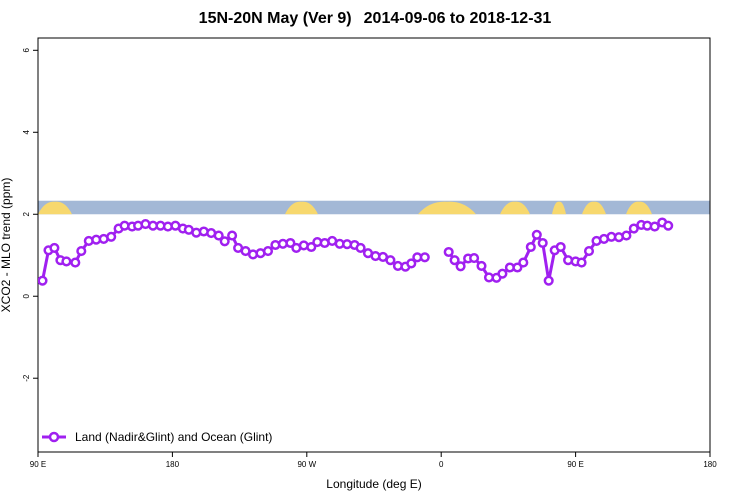 The height and width of the screenshot is (500, 750). I want to click on y-axis-title: XCO2 - MLO trend (ppm), so click(6, 245).